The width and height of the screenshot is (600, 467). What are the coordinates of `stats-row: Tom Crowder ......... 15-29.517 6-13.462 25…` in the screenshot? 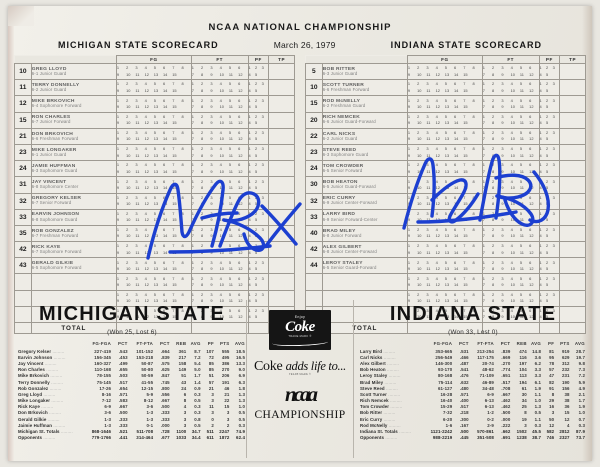 It's located at (473, 407).